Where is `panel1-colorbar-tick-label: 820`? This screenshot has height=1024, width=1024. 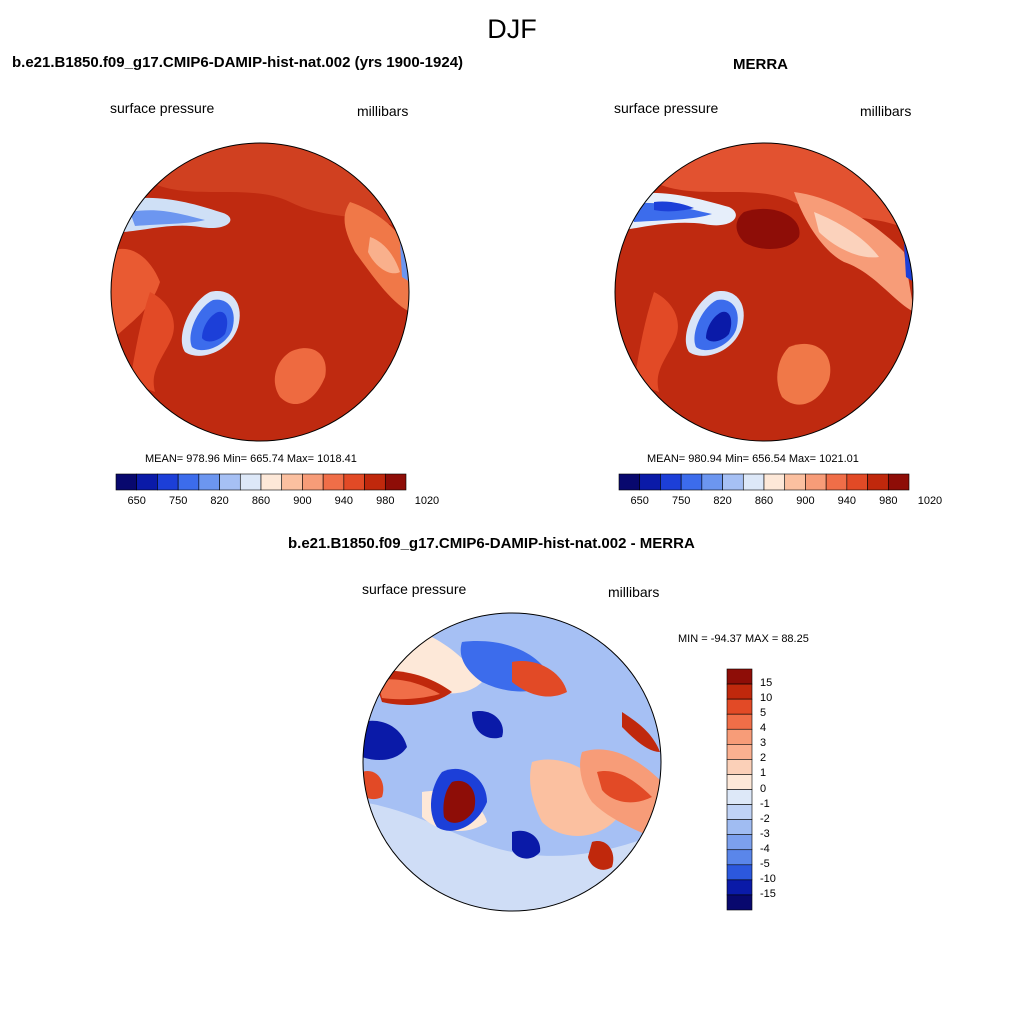 panel1-colorbar-tick-label: 820 is located at coordinates (219, 501).